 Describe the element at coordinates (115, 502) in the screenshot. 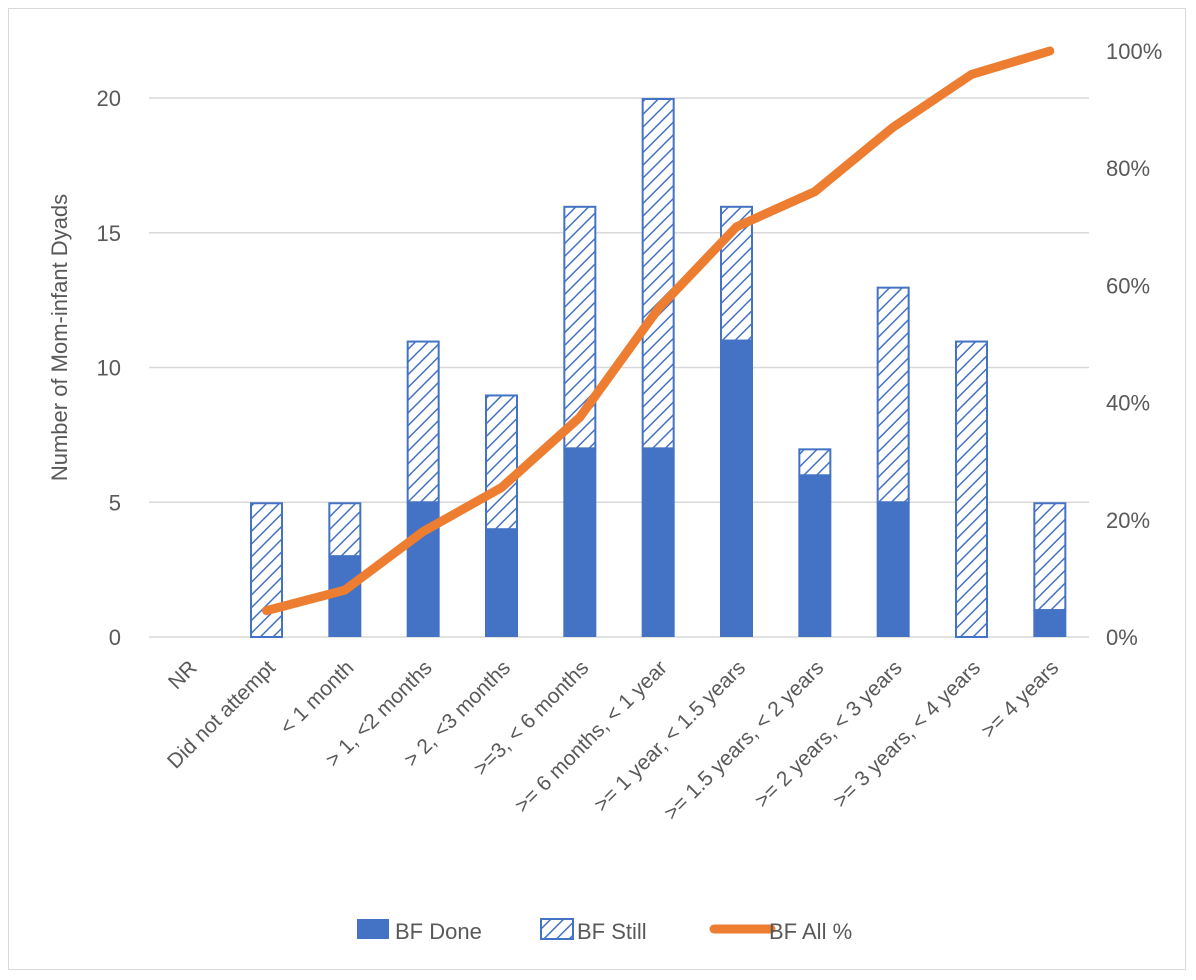

I see `y-tick-label: 5` at that location.